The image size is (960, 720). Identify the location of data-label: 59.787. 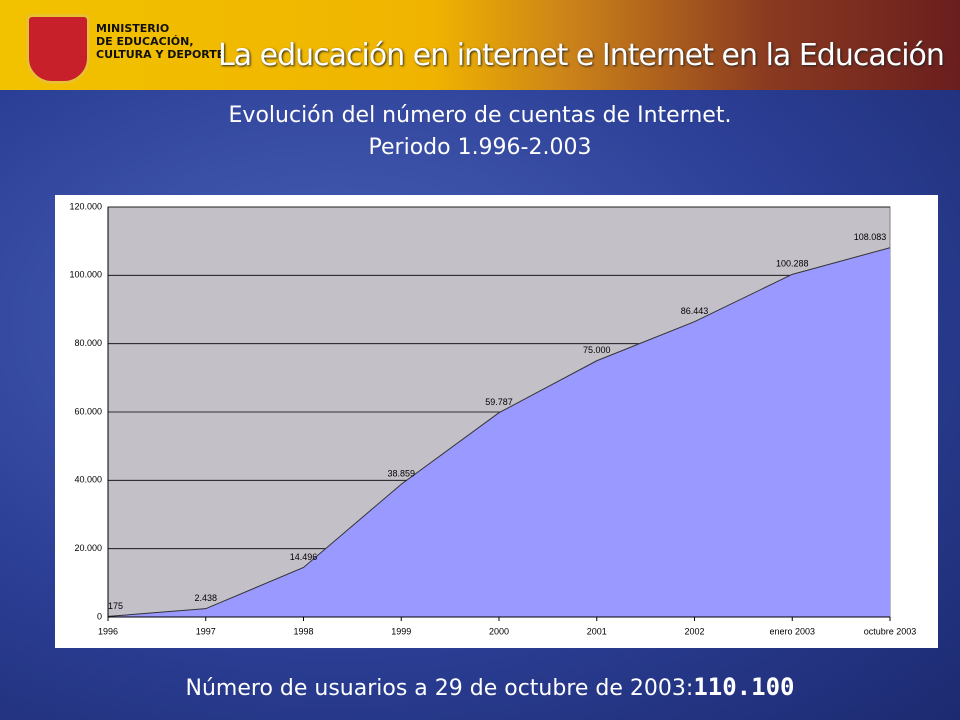
(499, 402).